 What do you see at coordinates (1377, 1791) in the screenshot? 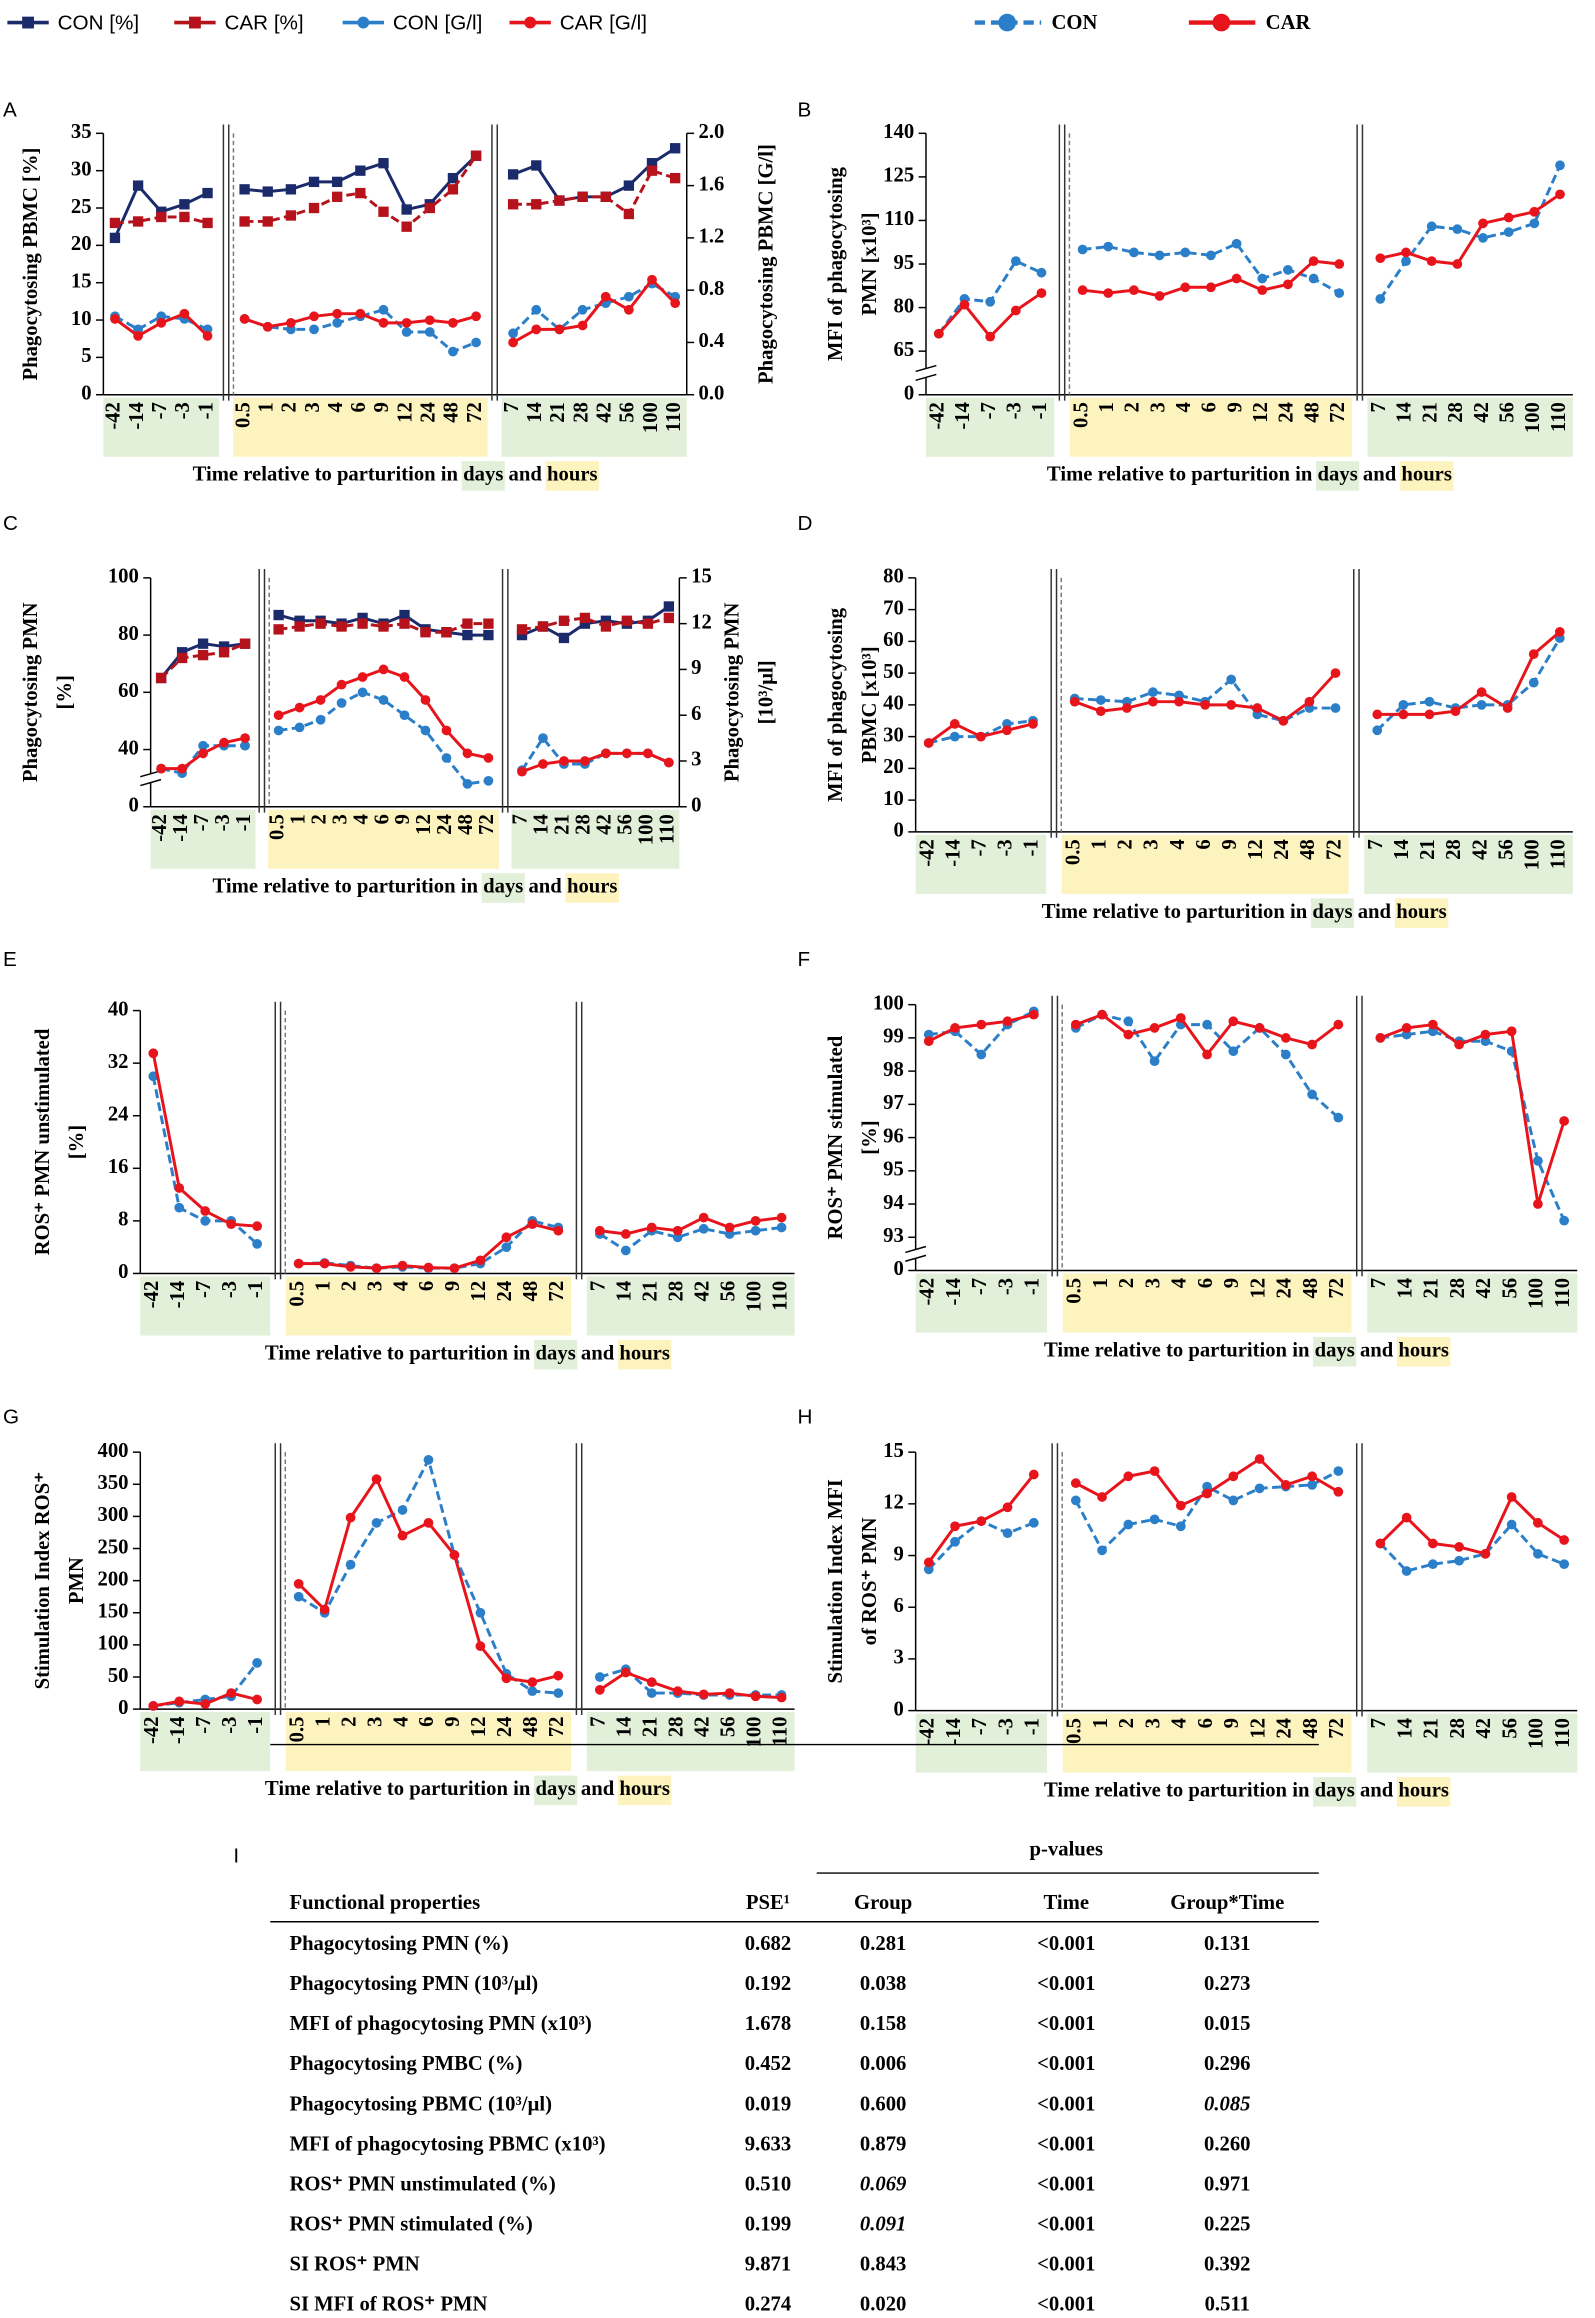
I see `x-axis-label: and` at bounding box center [1377, 1791].